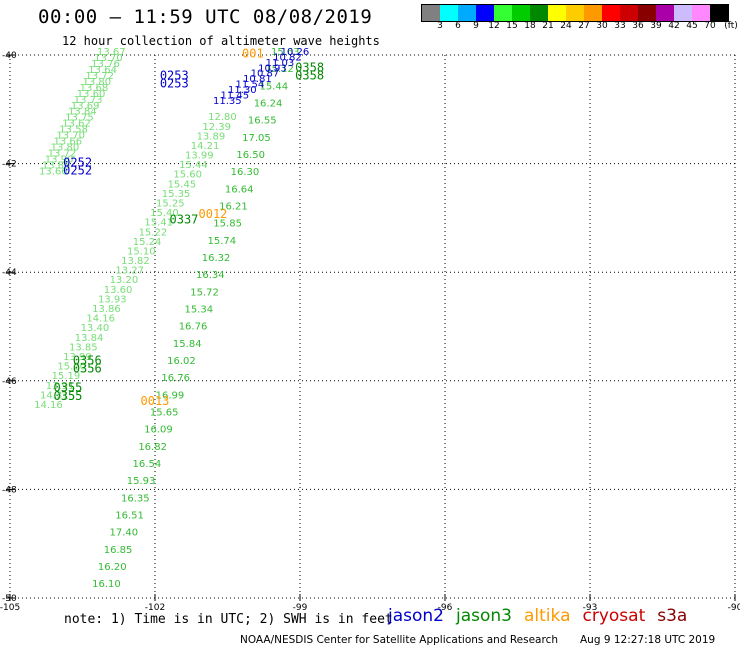 Image resolution: width=740 pixels, height=650 pixels. I want to click on wave-height-label: 11.35, so click(227, 101).